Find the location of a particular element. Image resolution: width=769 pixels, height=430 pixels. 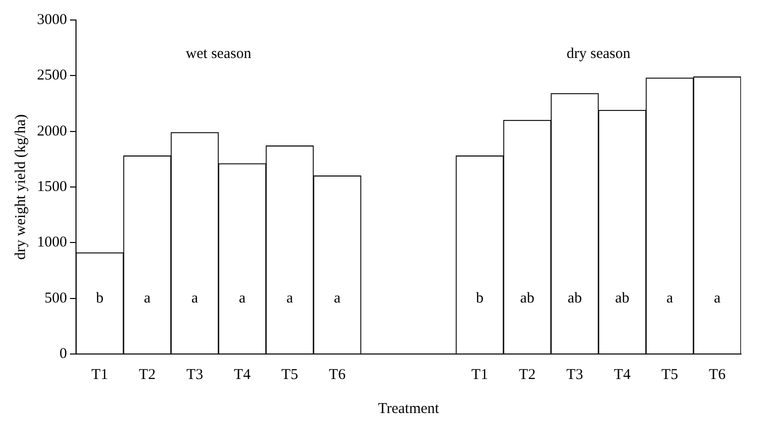

y-tick-label: 1000 is located at coordinates (52, 242).